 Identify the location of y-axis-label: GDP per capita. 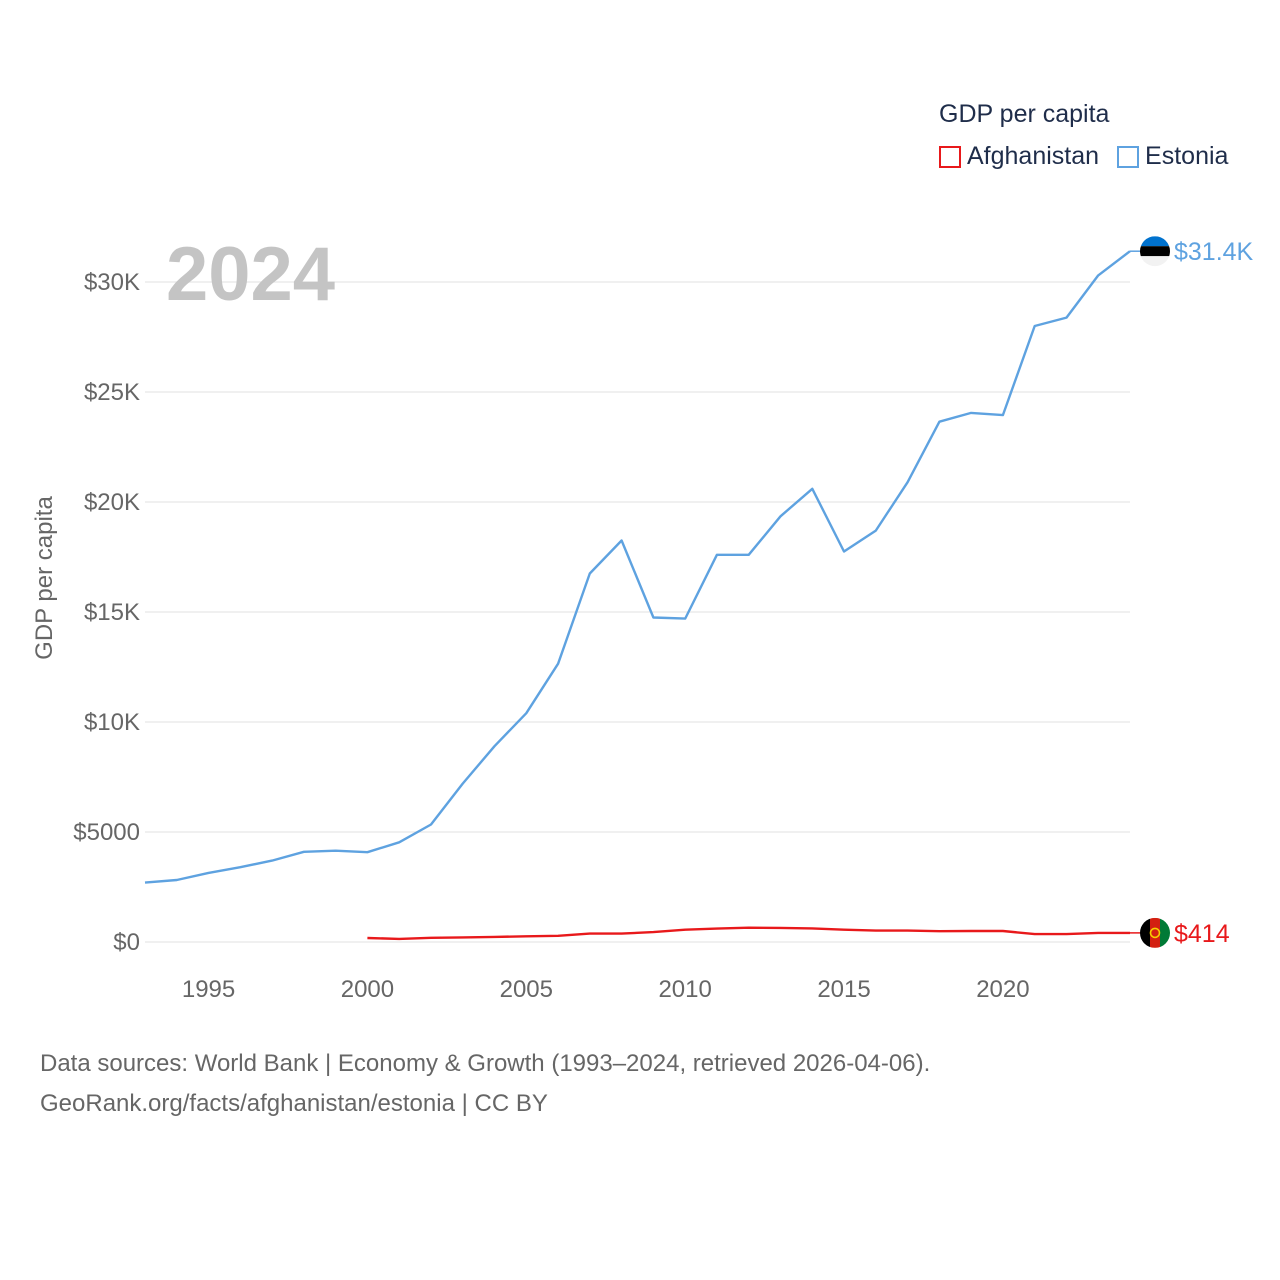
(44, 578).